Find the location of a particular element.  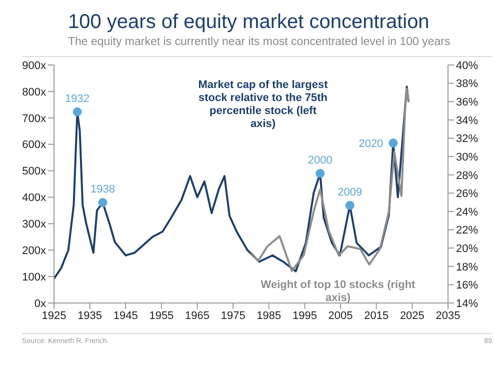

y2-tick-label: 14% is located at coordinates (467, 304).